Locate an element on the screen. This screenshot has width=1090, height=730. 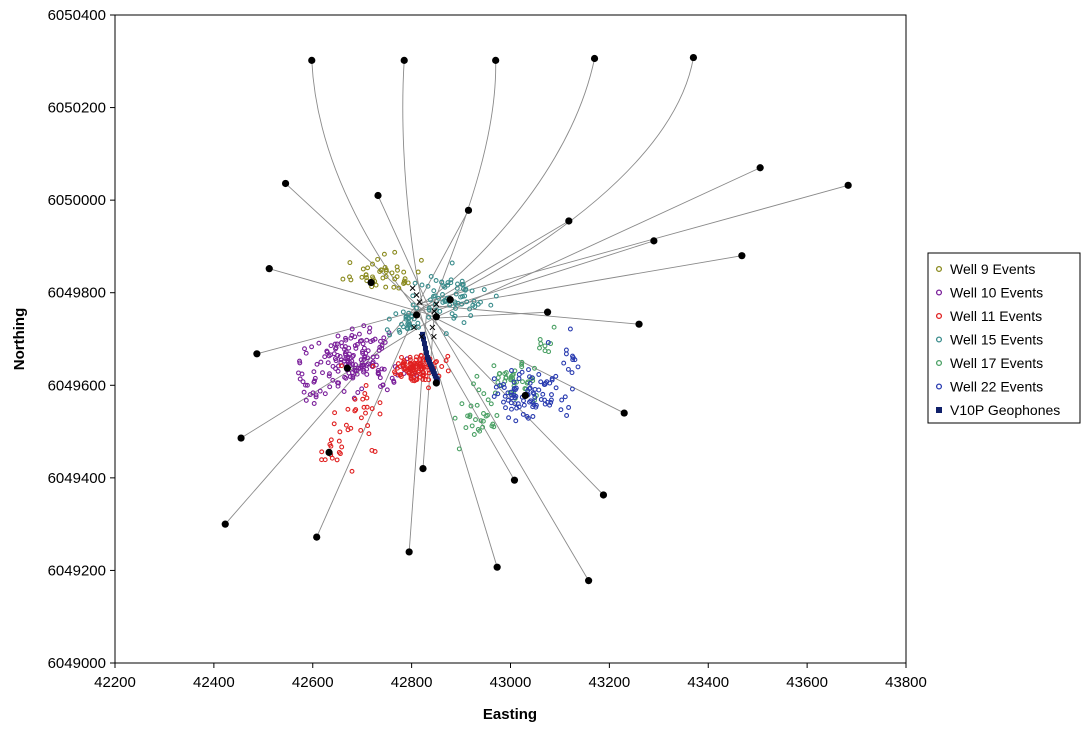
y-tick-label: 6049600 is located at coordinates (77, 385).